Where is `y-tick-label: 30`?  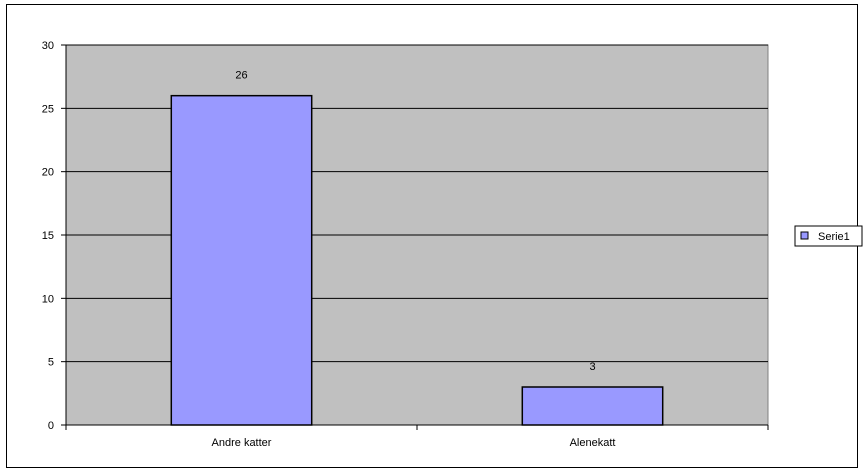
y-tick-label: 30 is located at coordinates (48, 46).